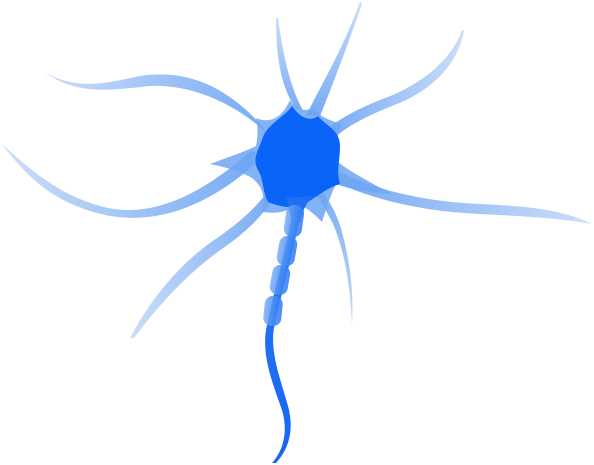  I want to click on dendrite-lower-right, so click(332, 257).